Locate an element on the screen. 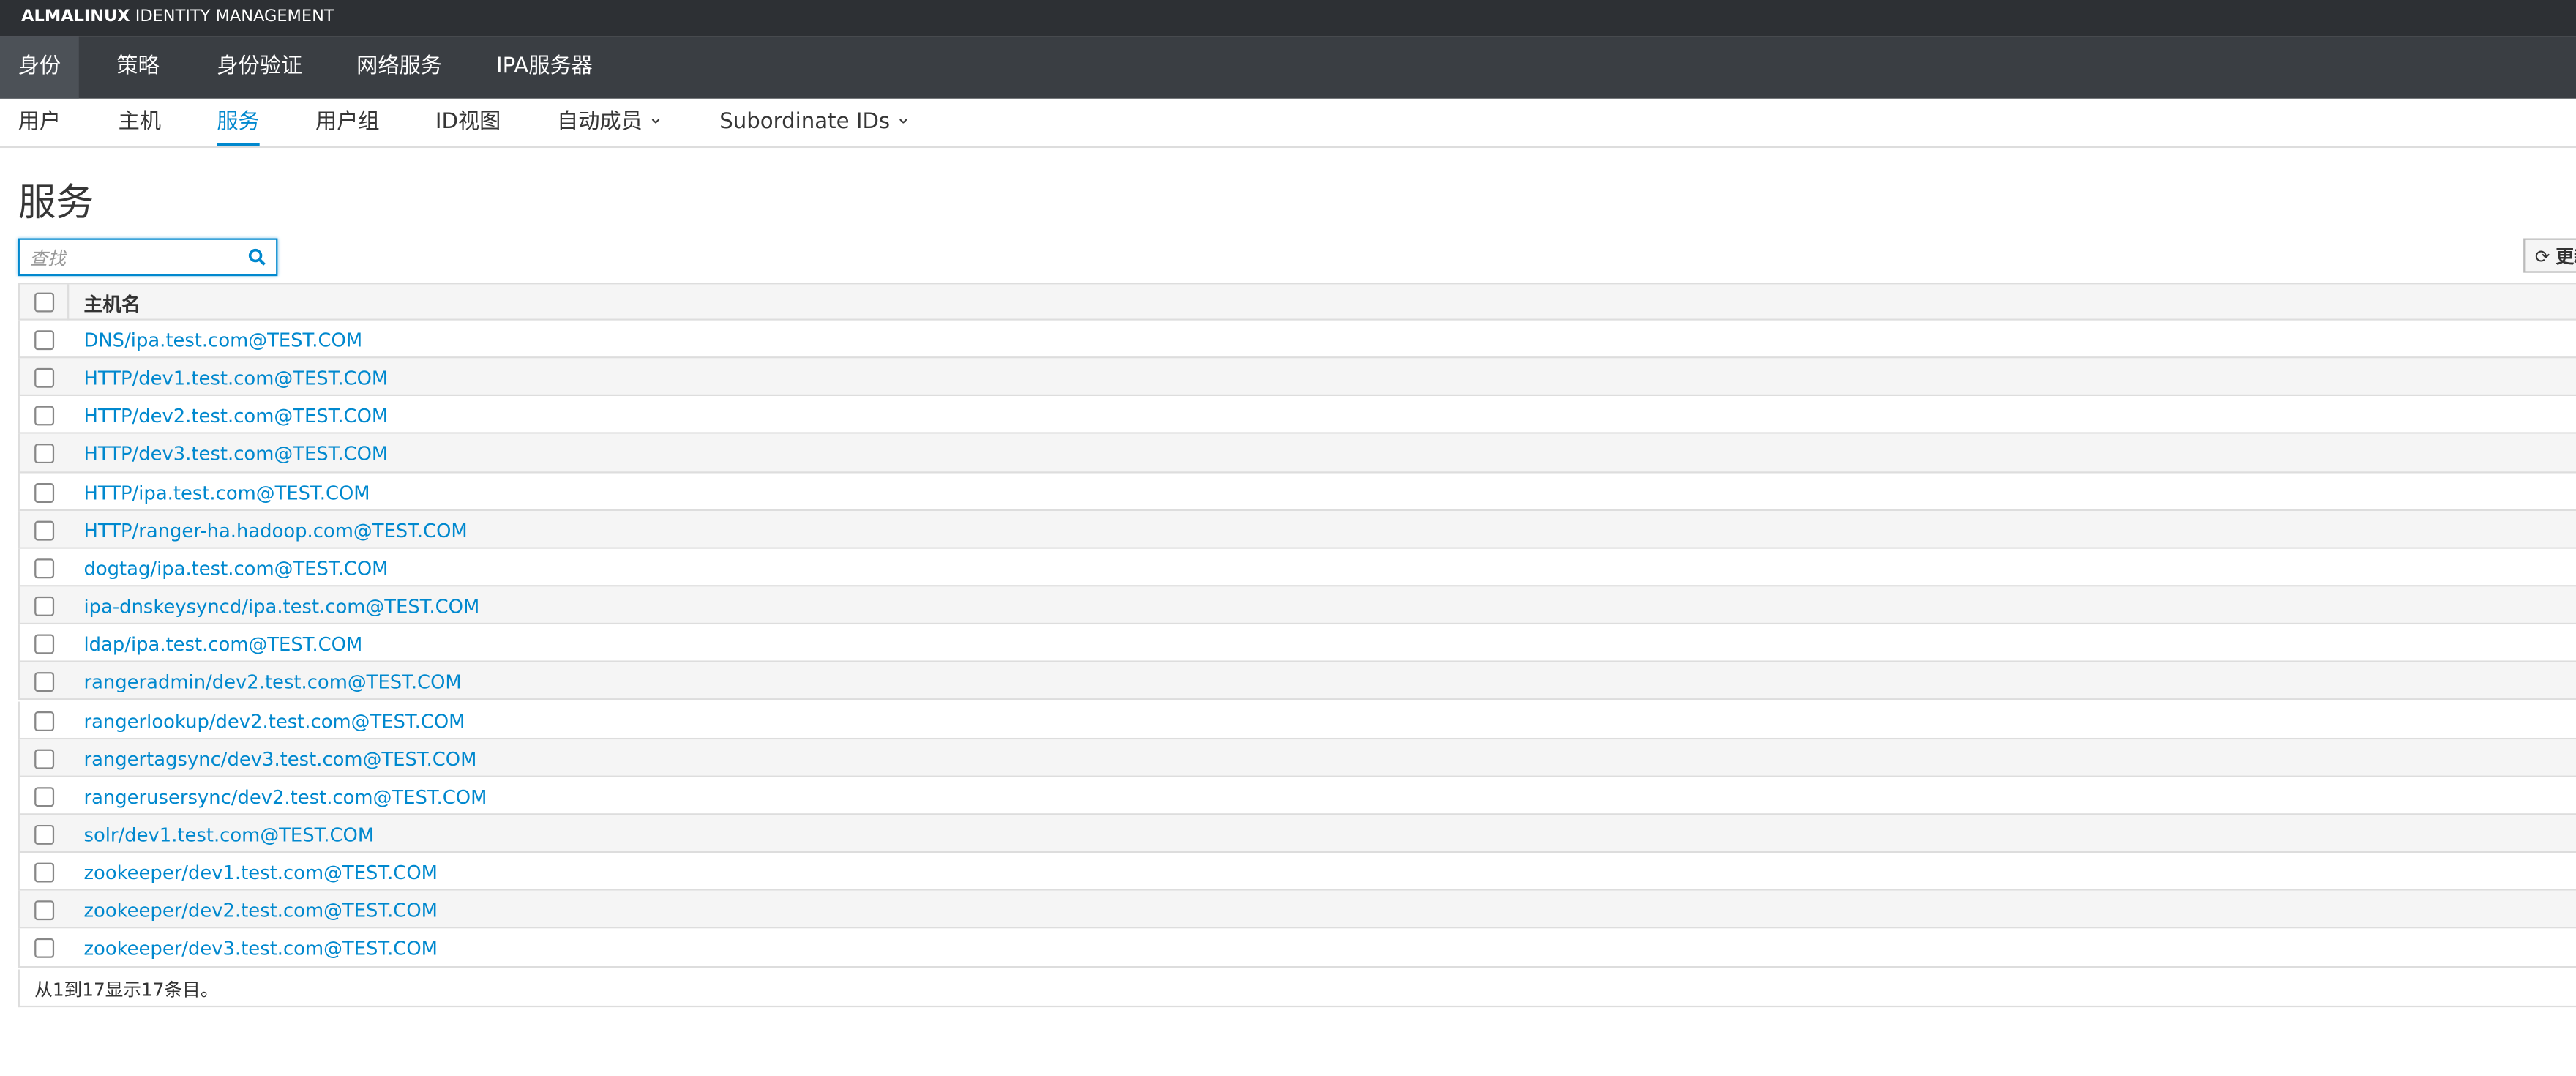 The height and width of the screenshot is (1076, 2576). table-row: HTTP/dev2.test.com@TEST.COM is located at coordinates (1297, 415).